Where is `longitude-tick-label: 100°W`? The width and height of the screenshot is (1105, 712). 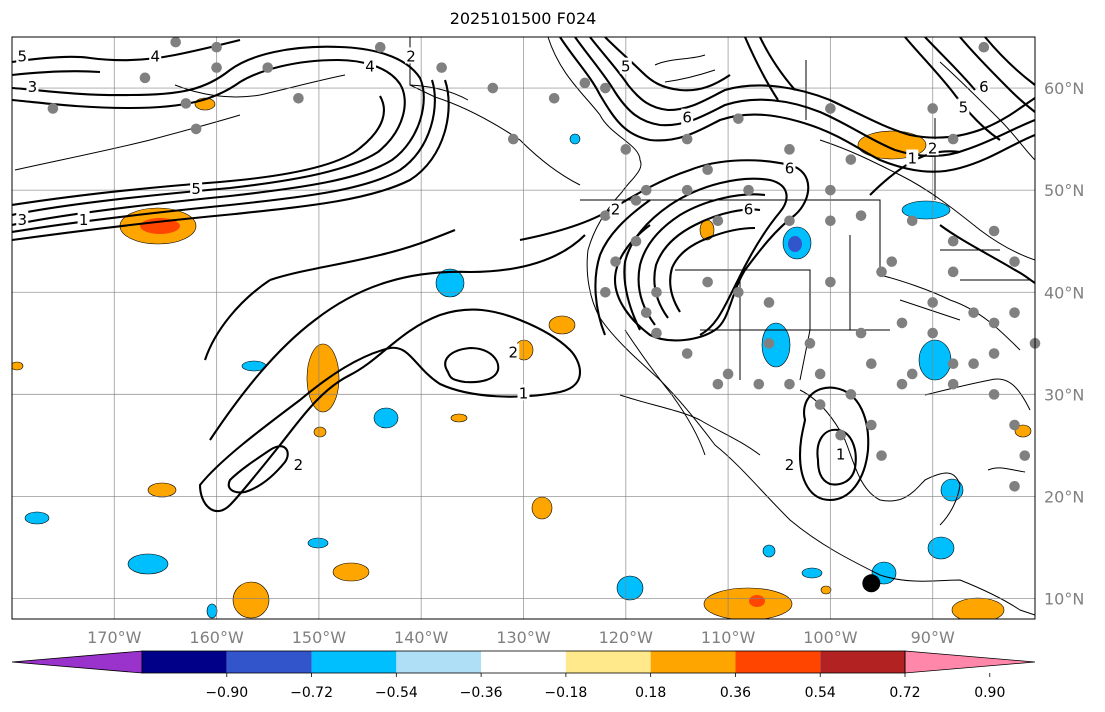
longitude-tick-label: 100°W is located at coordinates (830, 637).